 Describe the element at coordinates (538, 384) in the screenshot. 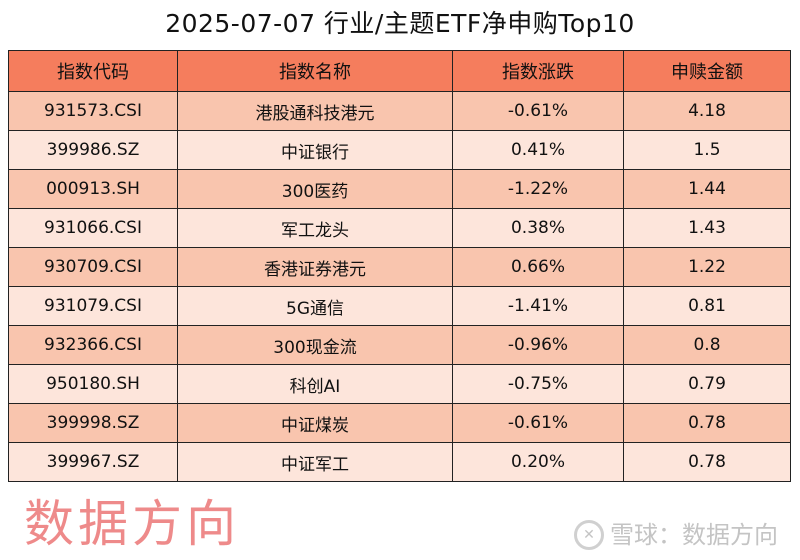

I see `index-change-cell: -0.75%` at that location.